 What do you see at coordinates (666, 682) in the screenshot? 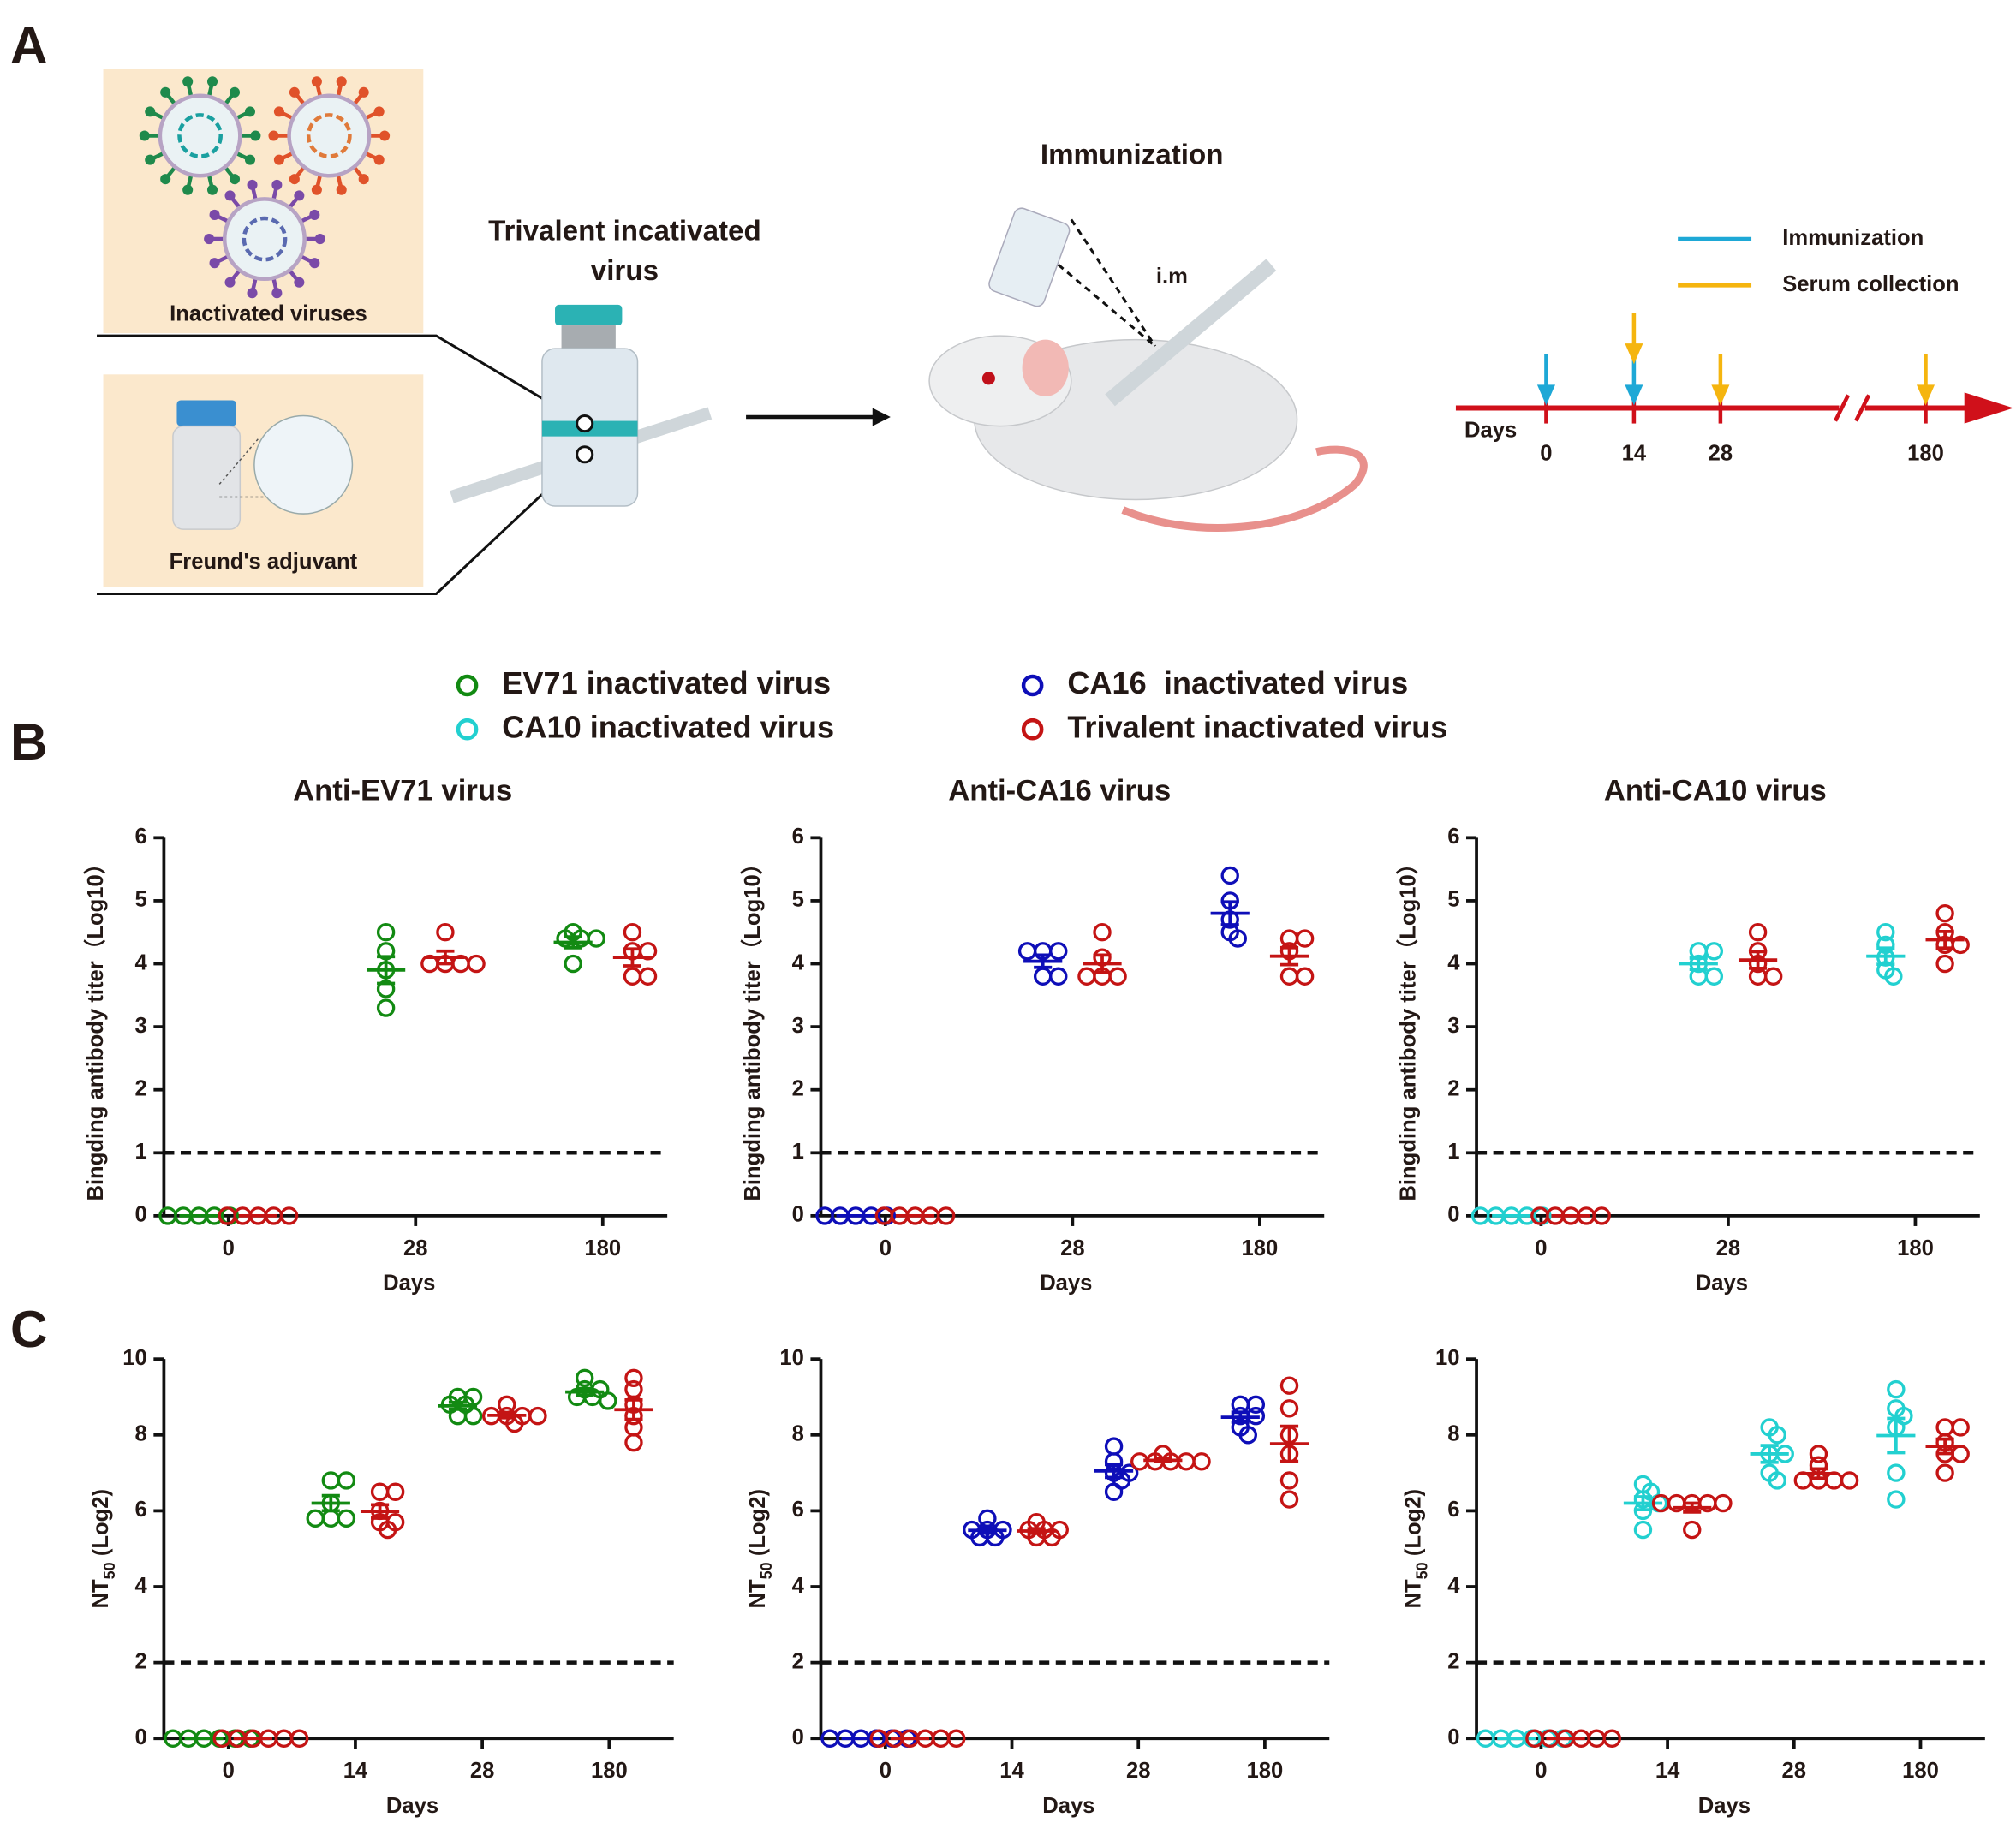
I see `legend-label: EV71 inactivated virus` at bounding box center [666, 682].